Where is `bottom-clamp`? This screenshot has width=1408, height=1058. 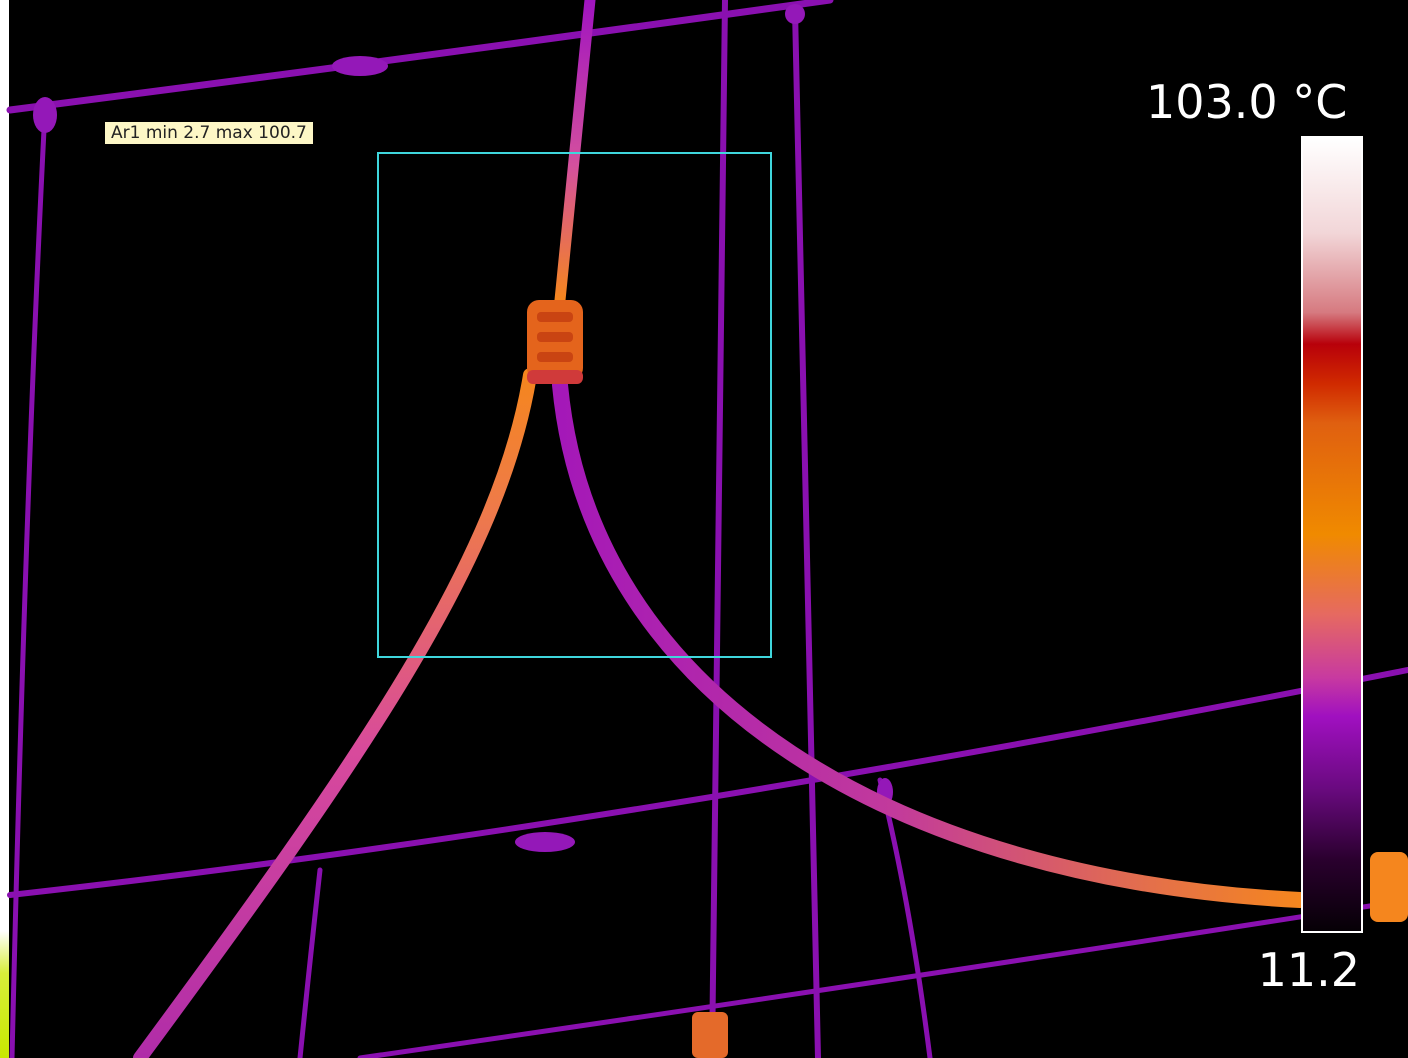
bottom-clamp is located at coordinates (710, 1035).